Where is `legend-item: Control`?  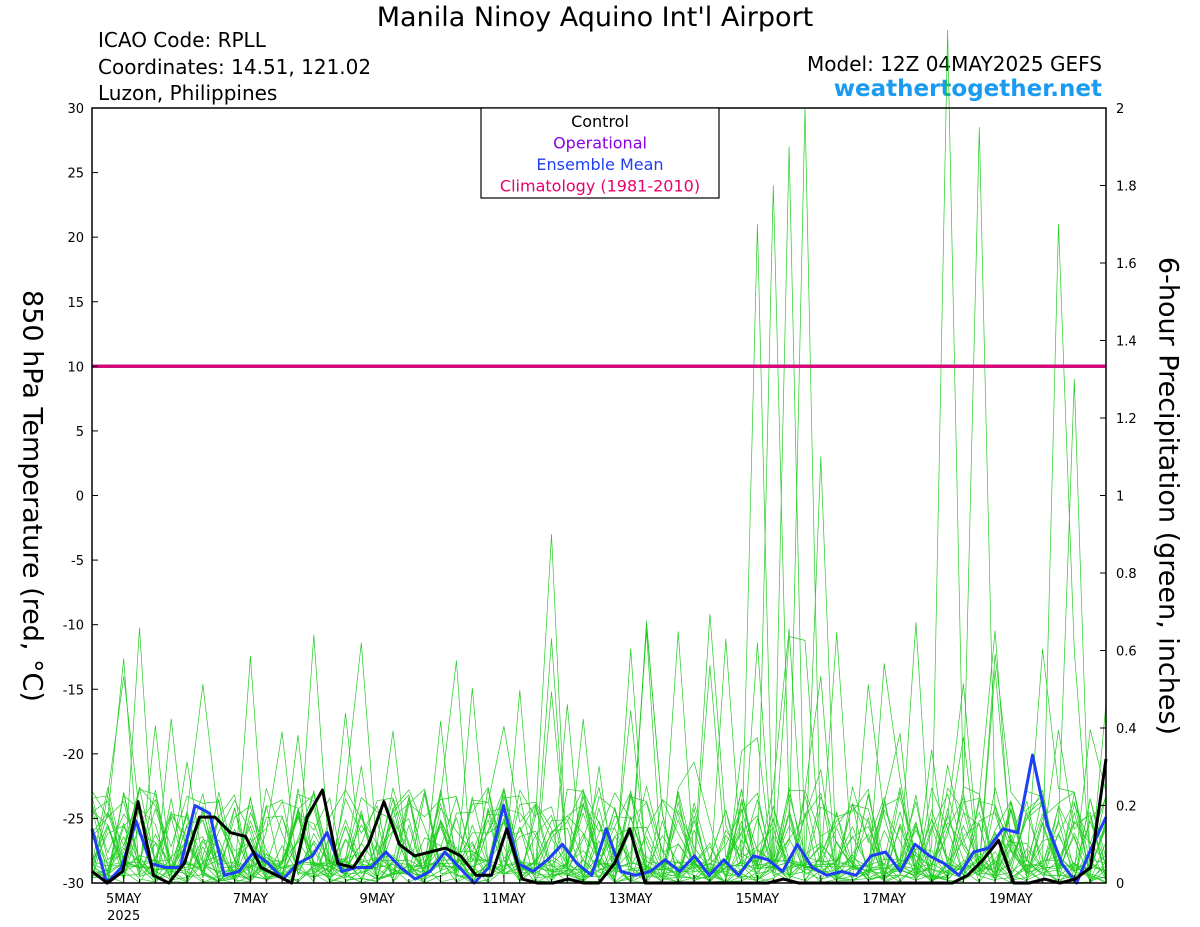
legend-item: Control is located at coordinates (600, 121).